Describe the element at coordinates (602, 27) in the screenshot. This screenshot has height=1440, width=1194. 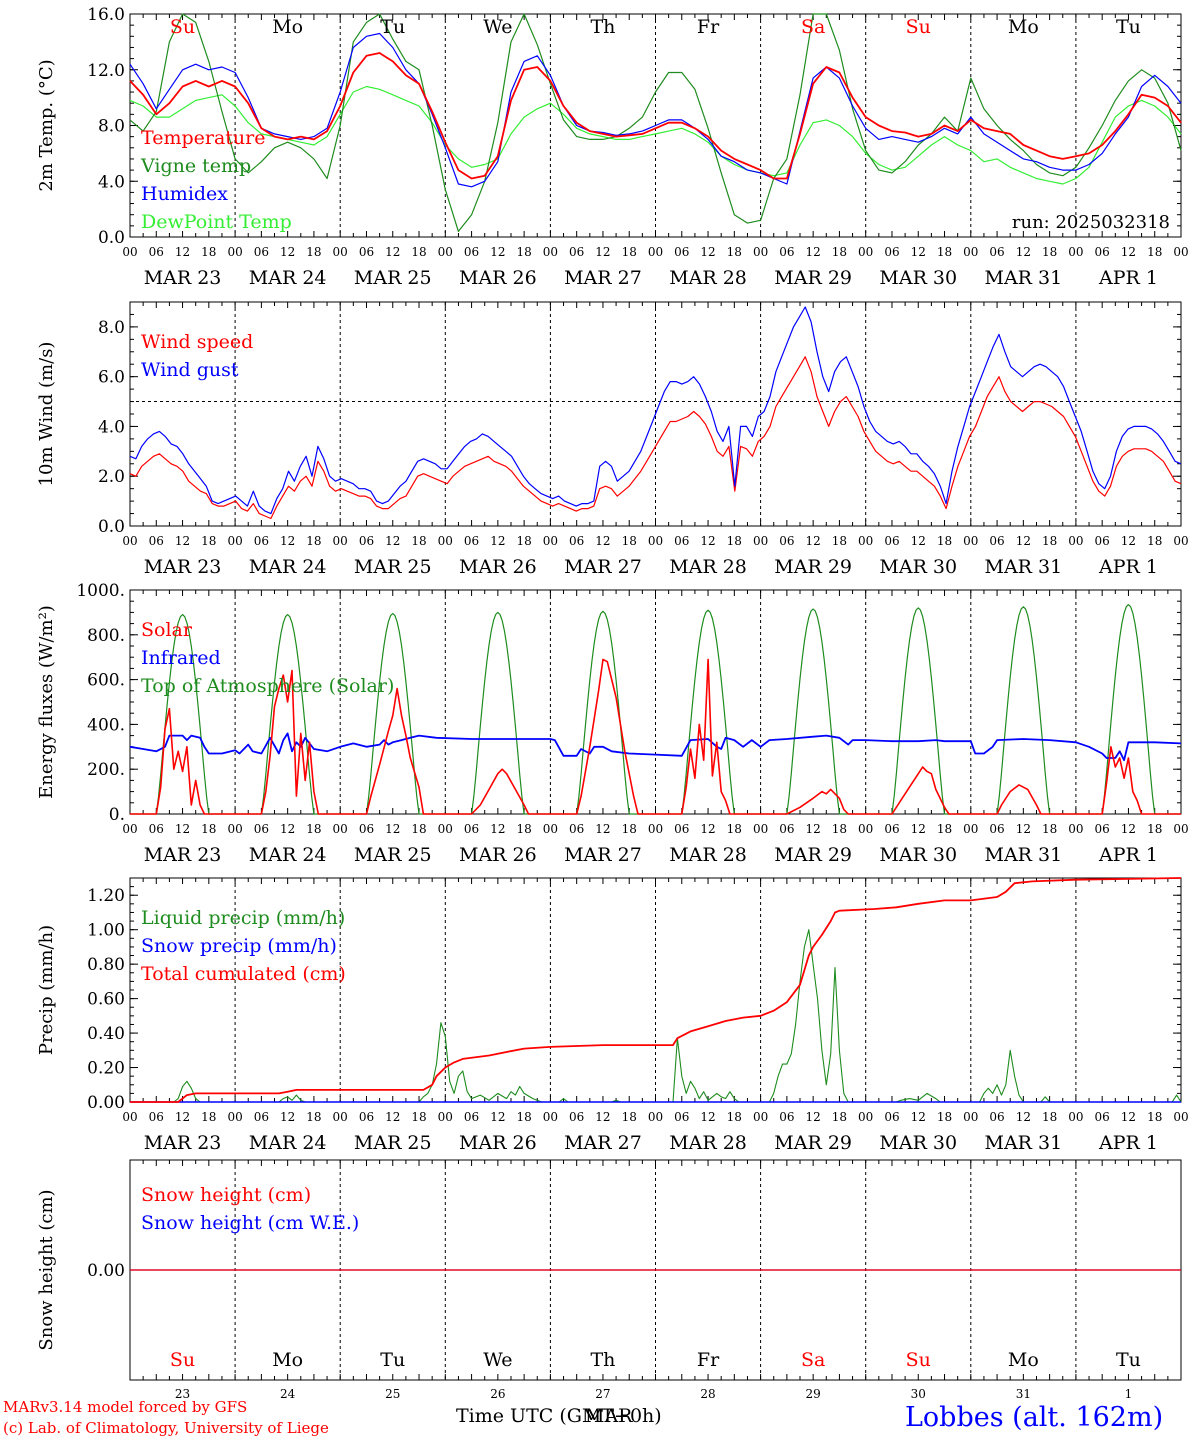
I see `day-abbr-top: Th` at that location.